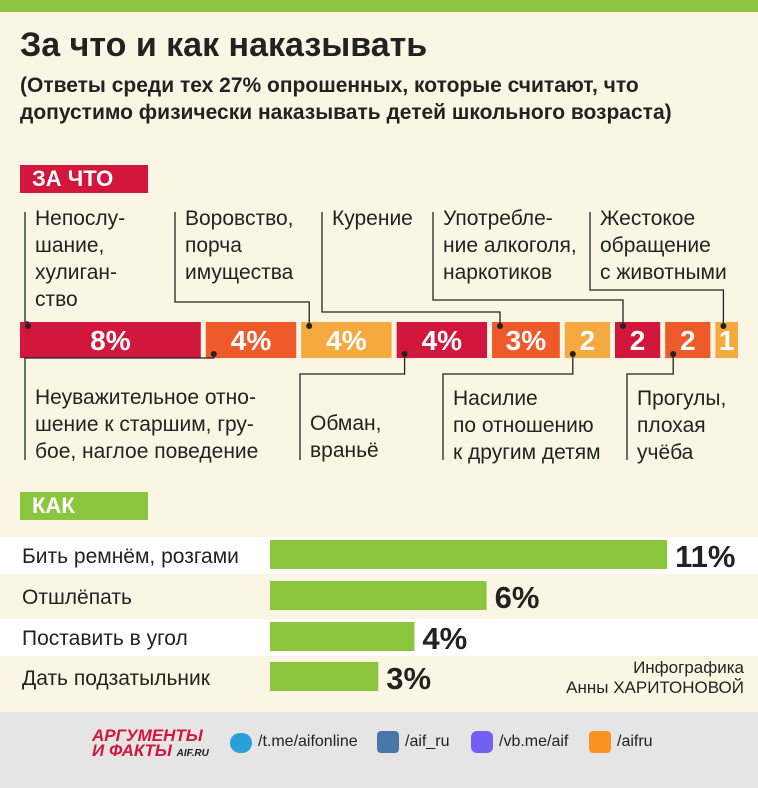  I want to click on category-label: Обман, враньё, so click(346, 437).